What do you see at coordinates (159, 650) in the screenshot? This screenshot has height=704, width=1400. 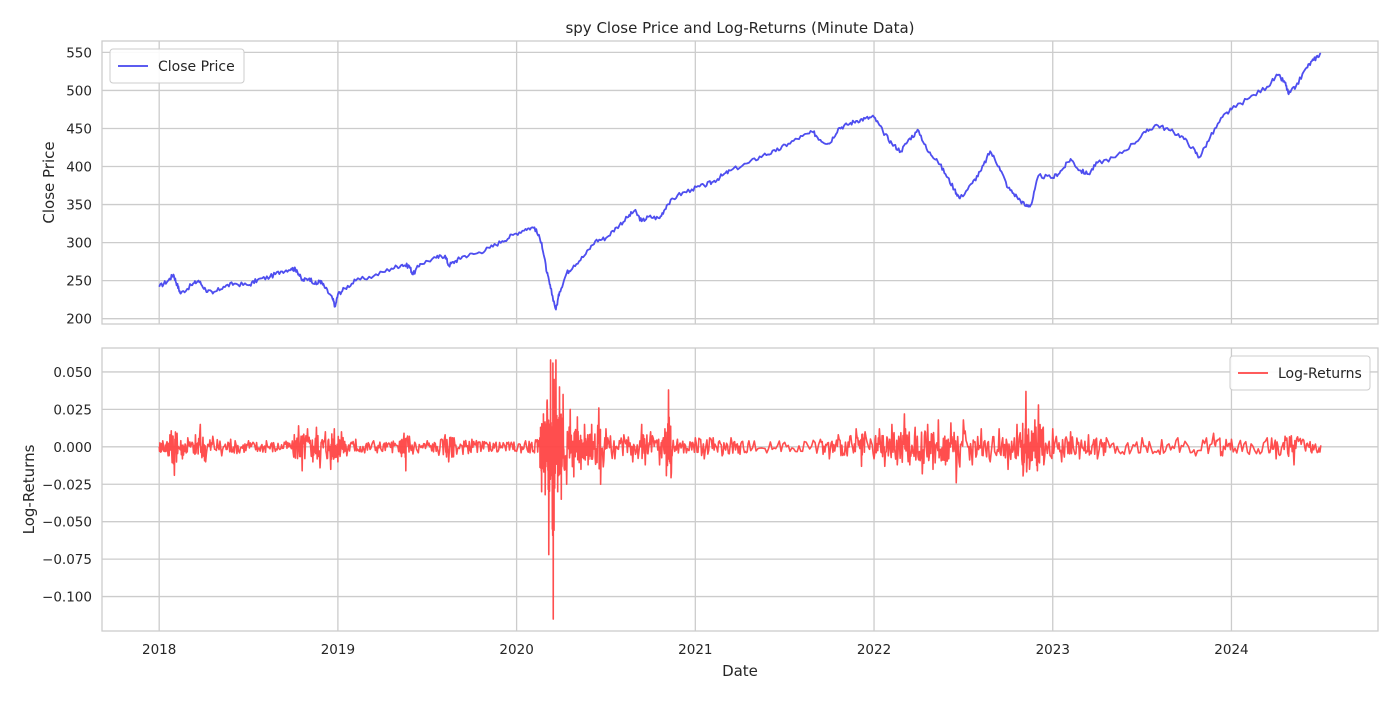 I see `x-tick-label: 2018` at bounding box center [159, 650].